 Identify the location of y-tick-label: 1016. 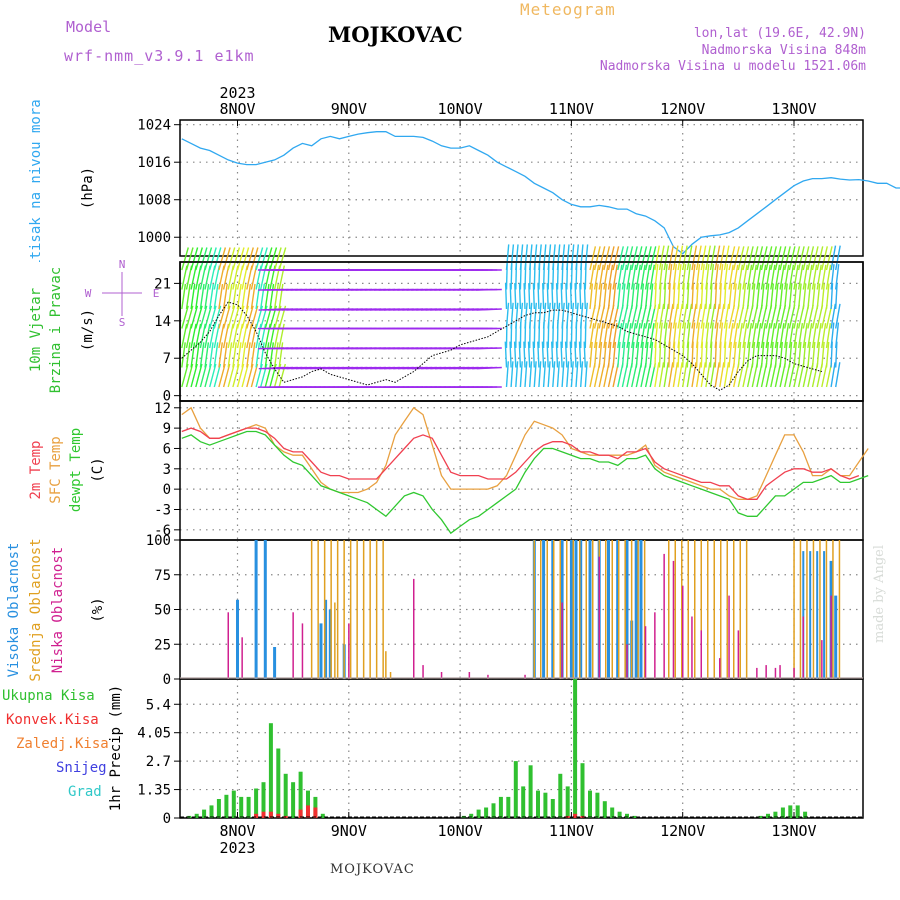
(154, 163).